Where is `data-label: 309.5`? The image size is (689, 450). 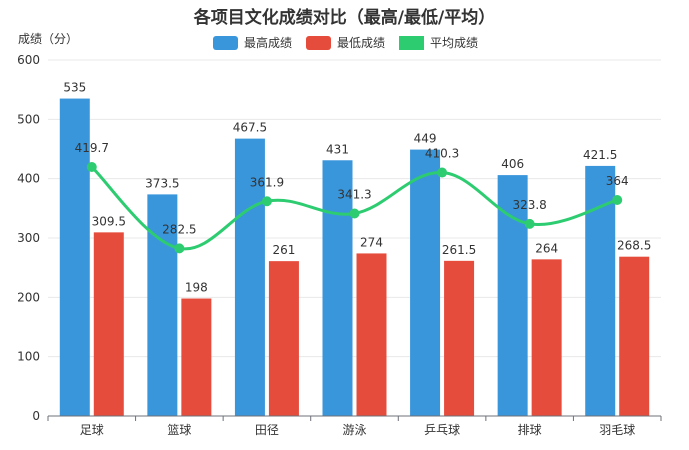
data-label: 309.5 is located at coordinates (109, 221).